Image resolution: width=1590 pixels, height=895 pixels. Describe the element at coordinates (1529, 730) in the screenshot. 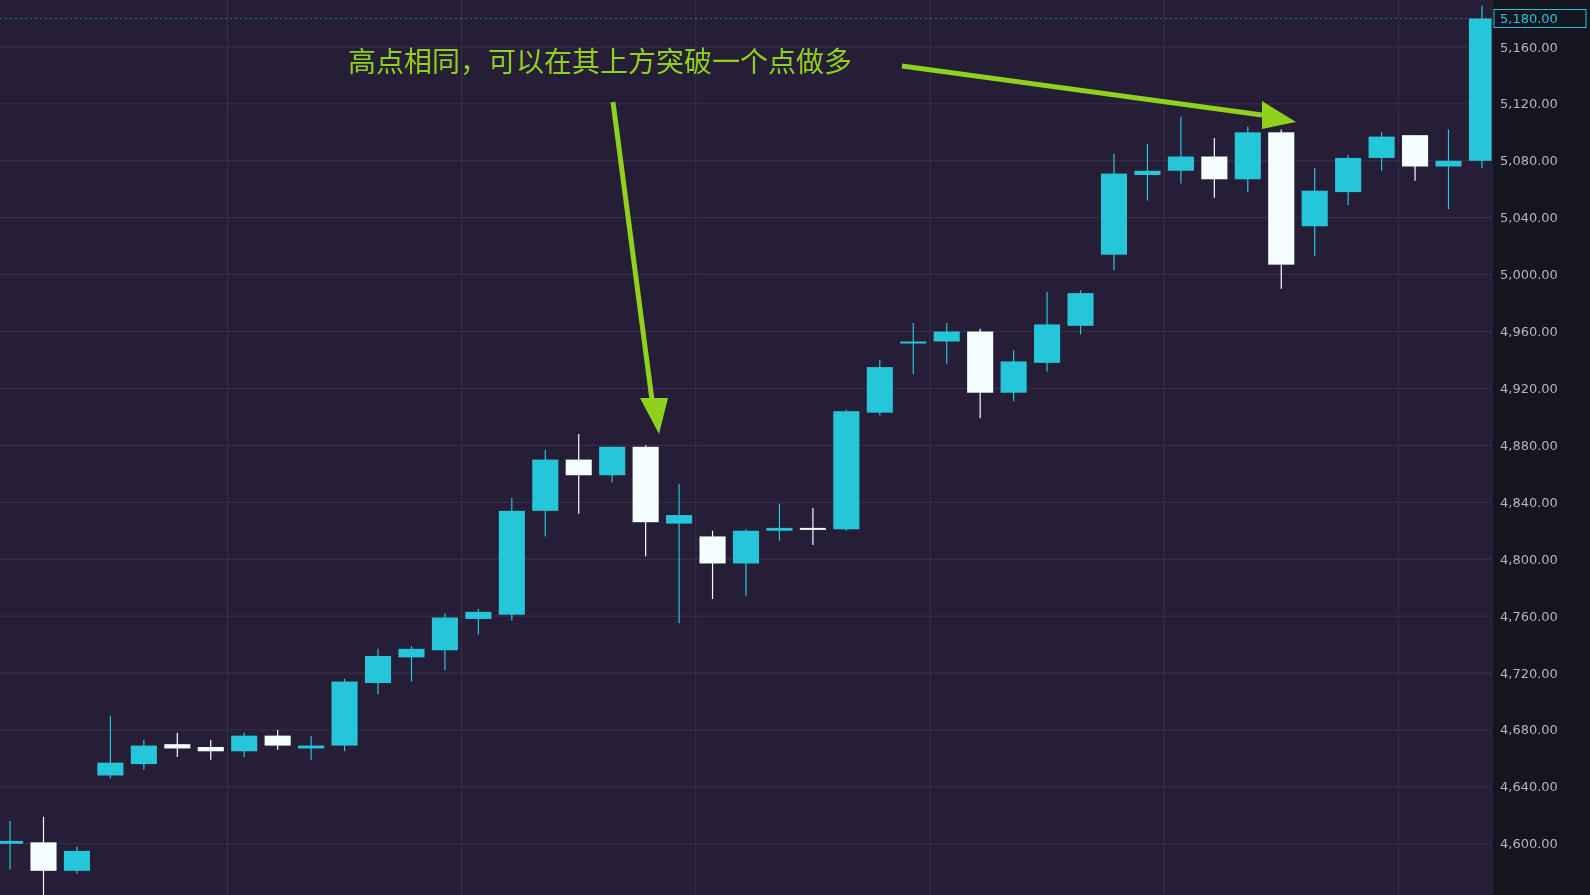

I see `y-tick-label: 4,680.00` at that location.